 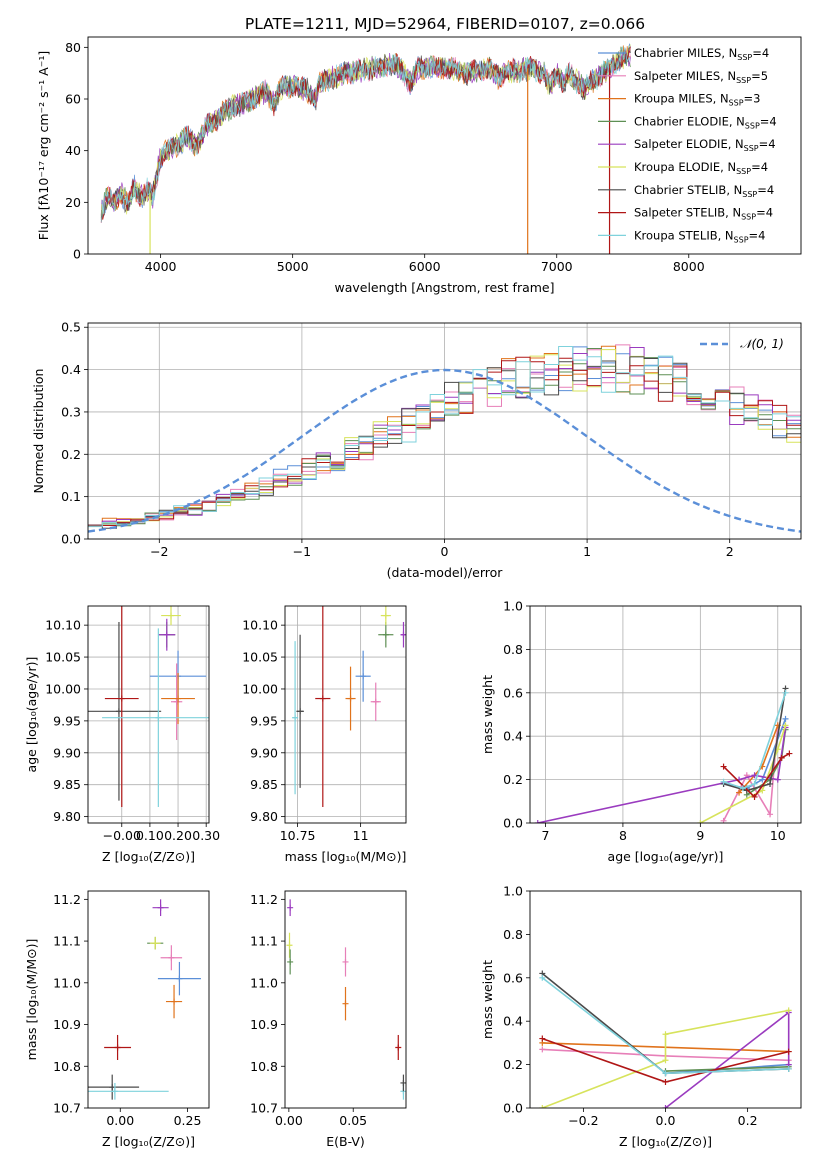 What do you see at coordinates (345, 1141) in the screenshot?
I see `x-axis-label: E(B-V)` at bounding box center [345, 1141].